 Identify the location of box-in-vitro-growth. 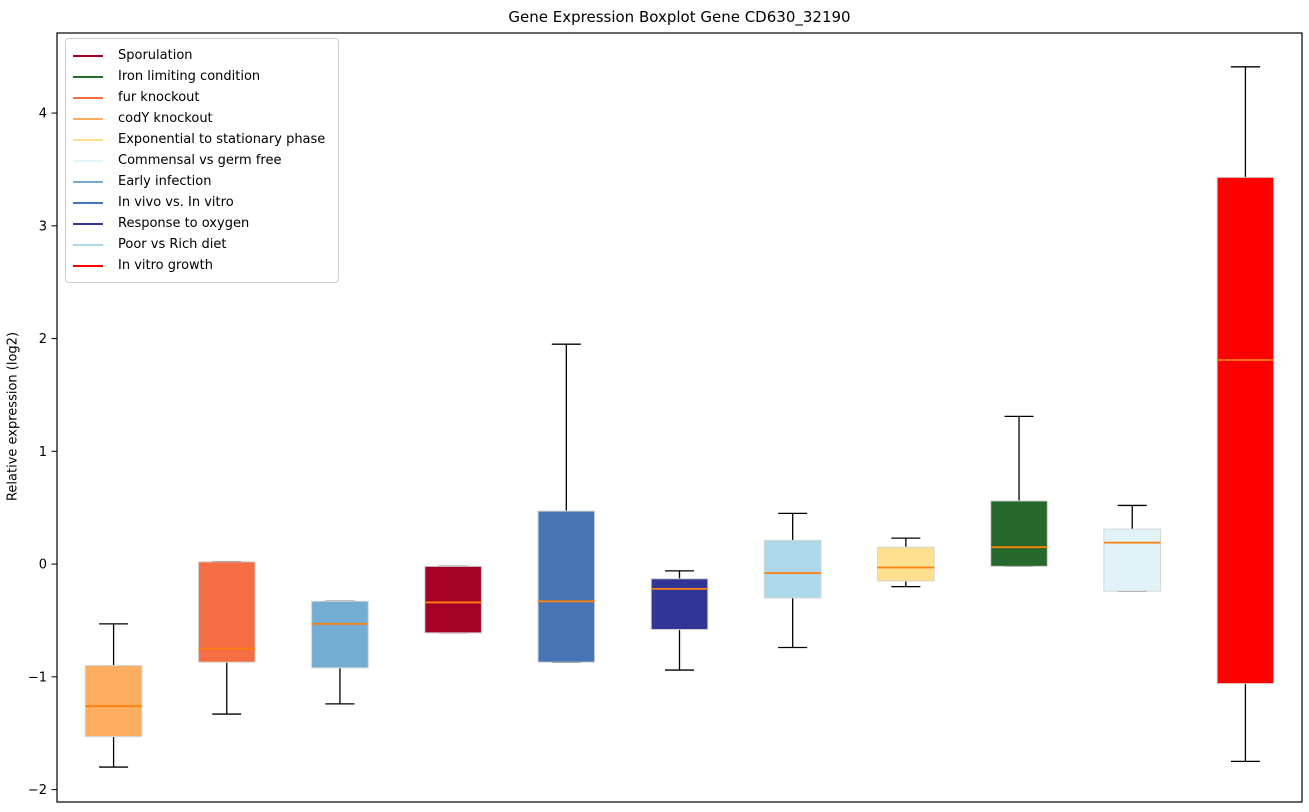
(1245, 430).